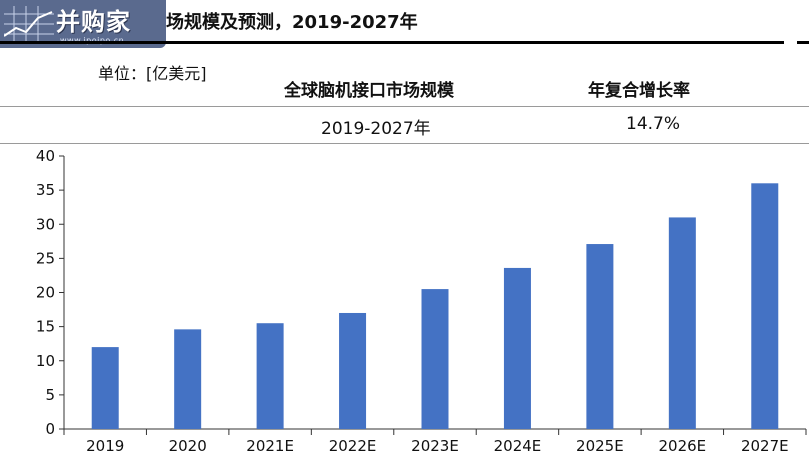 Image resolution: width=809 pixels, height=468 pixels. What do you see at coordinates (152, 73) in the screenshot?
I see `unit-label: 单位：[亿美元]` at bounding box center [152, 73].